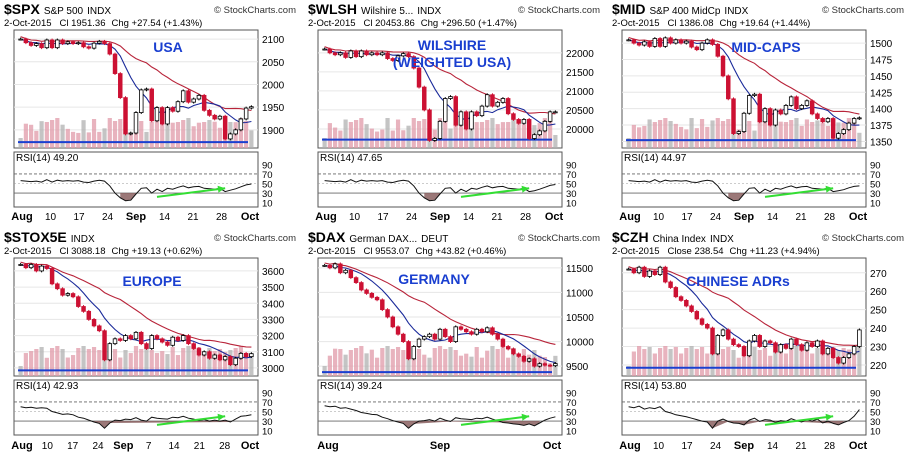 This screenshot has height=455, width=908. Describe the element at coordinates (57, 9) in the screenshot. I see `chart-symbol: $SPX S&P 500 INDX` at that location.